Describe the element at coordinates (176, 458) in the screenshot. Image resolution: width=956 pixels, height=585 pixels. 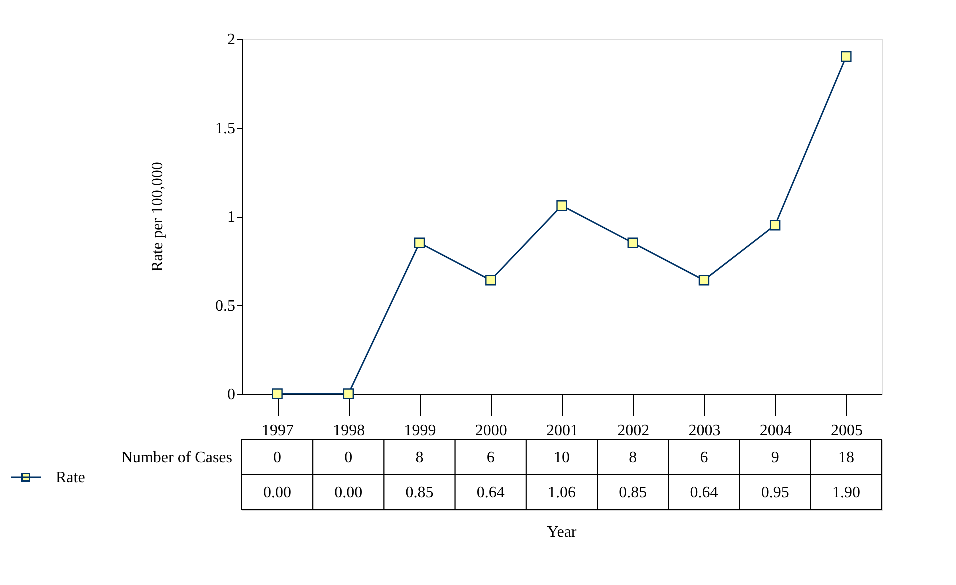
I see `text: Number of Cases` at that location.